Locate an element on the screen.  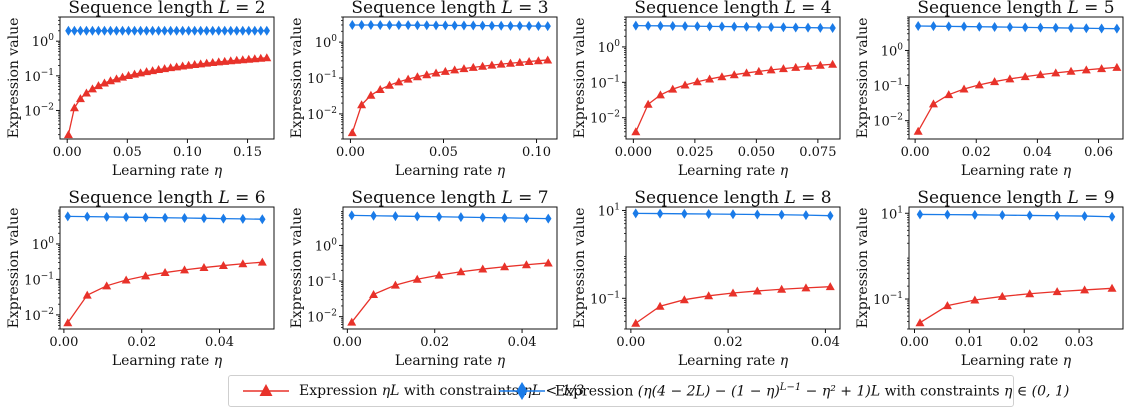
subplot-title: Sequence length L = 2 is located at coordinates (166, 9).